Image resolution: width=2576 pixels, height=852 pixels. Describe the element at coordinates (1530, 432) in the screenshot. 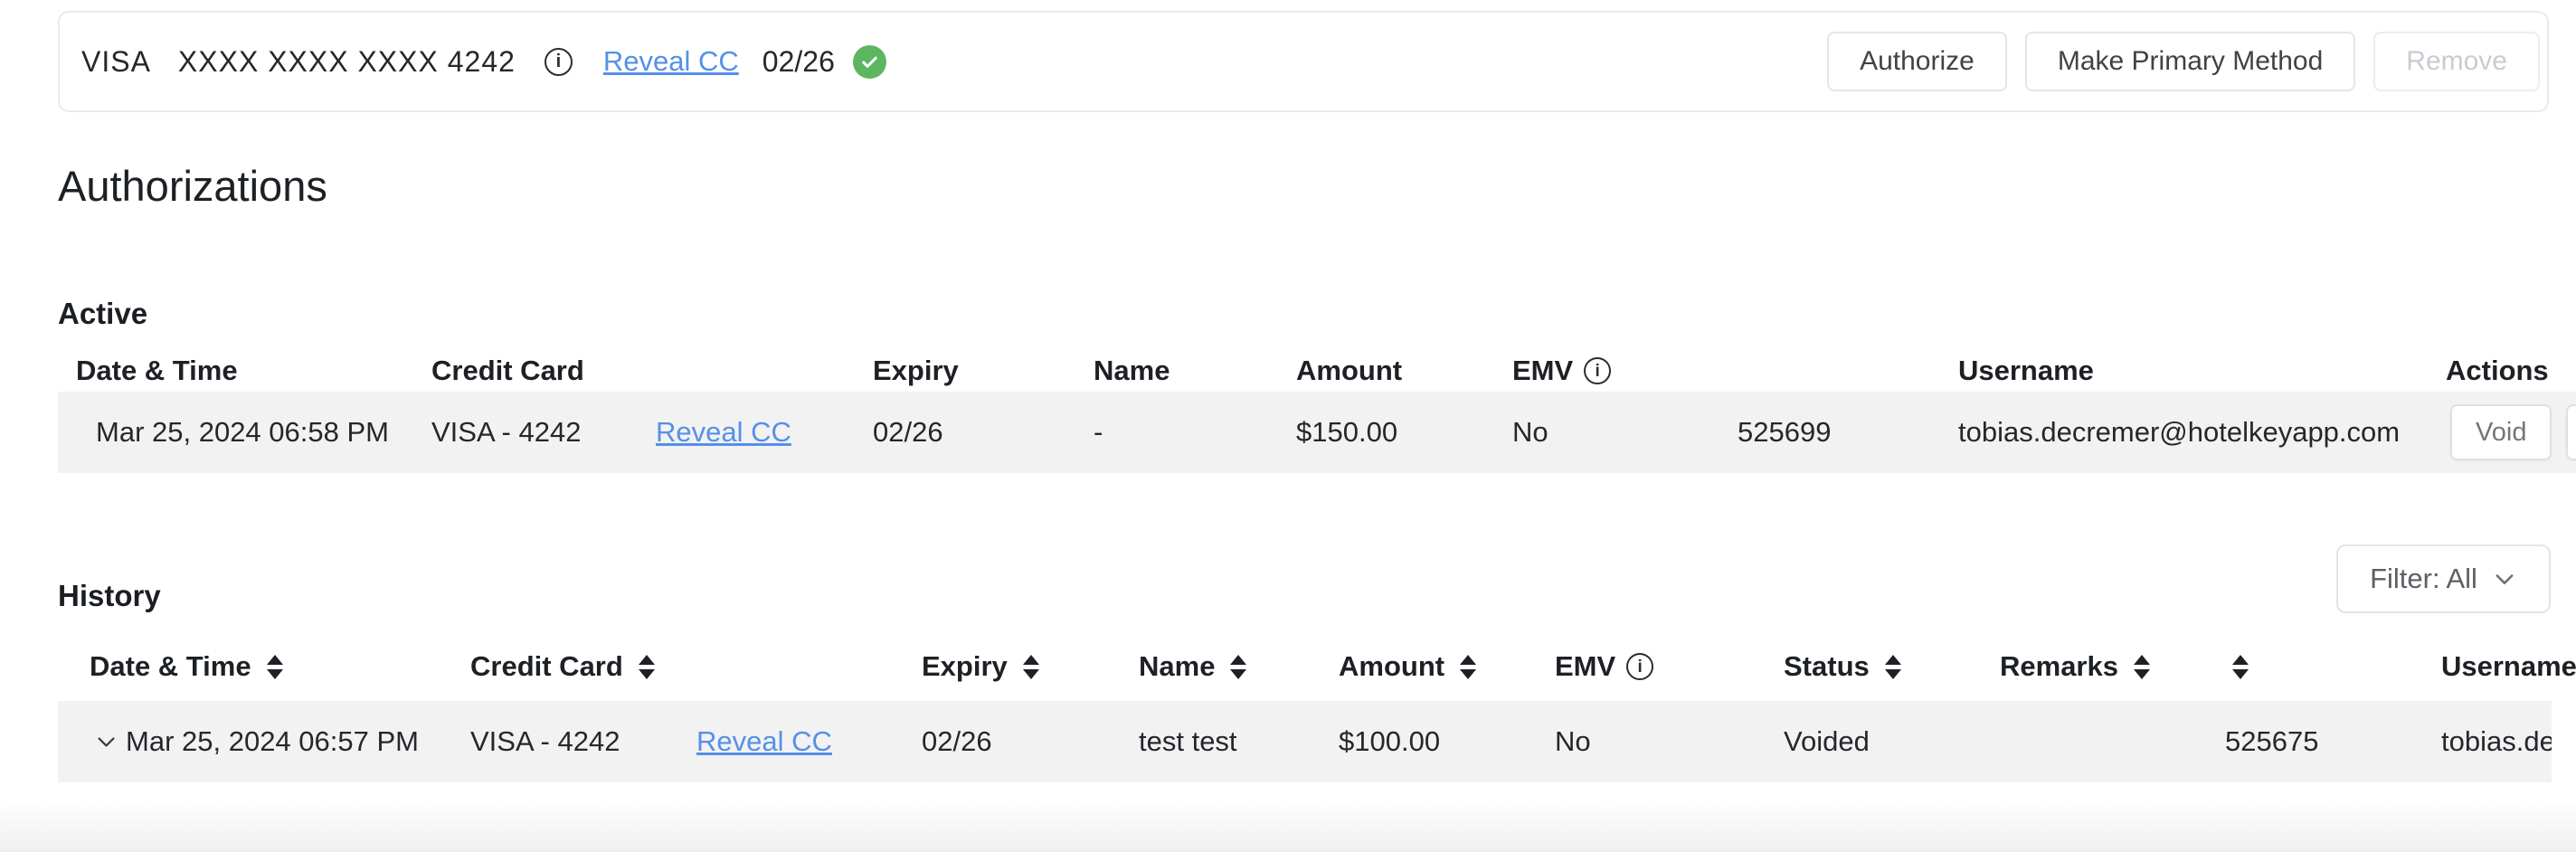

I see `active-row-emv: No` at that location.